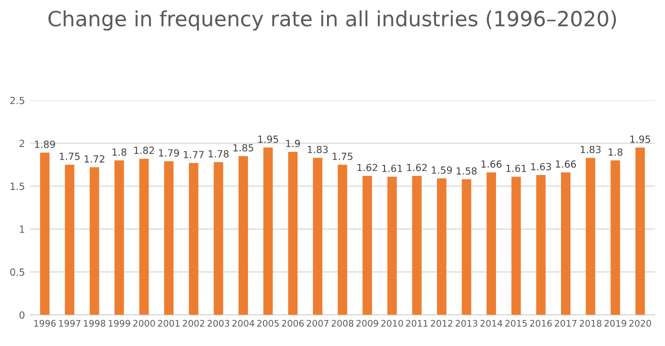 This screenshot has width=665, height=346. Describe the element at coordinates (144, 323) in the screenshot. I see `x-tick-label: 2000` at that location.